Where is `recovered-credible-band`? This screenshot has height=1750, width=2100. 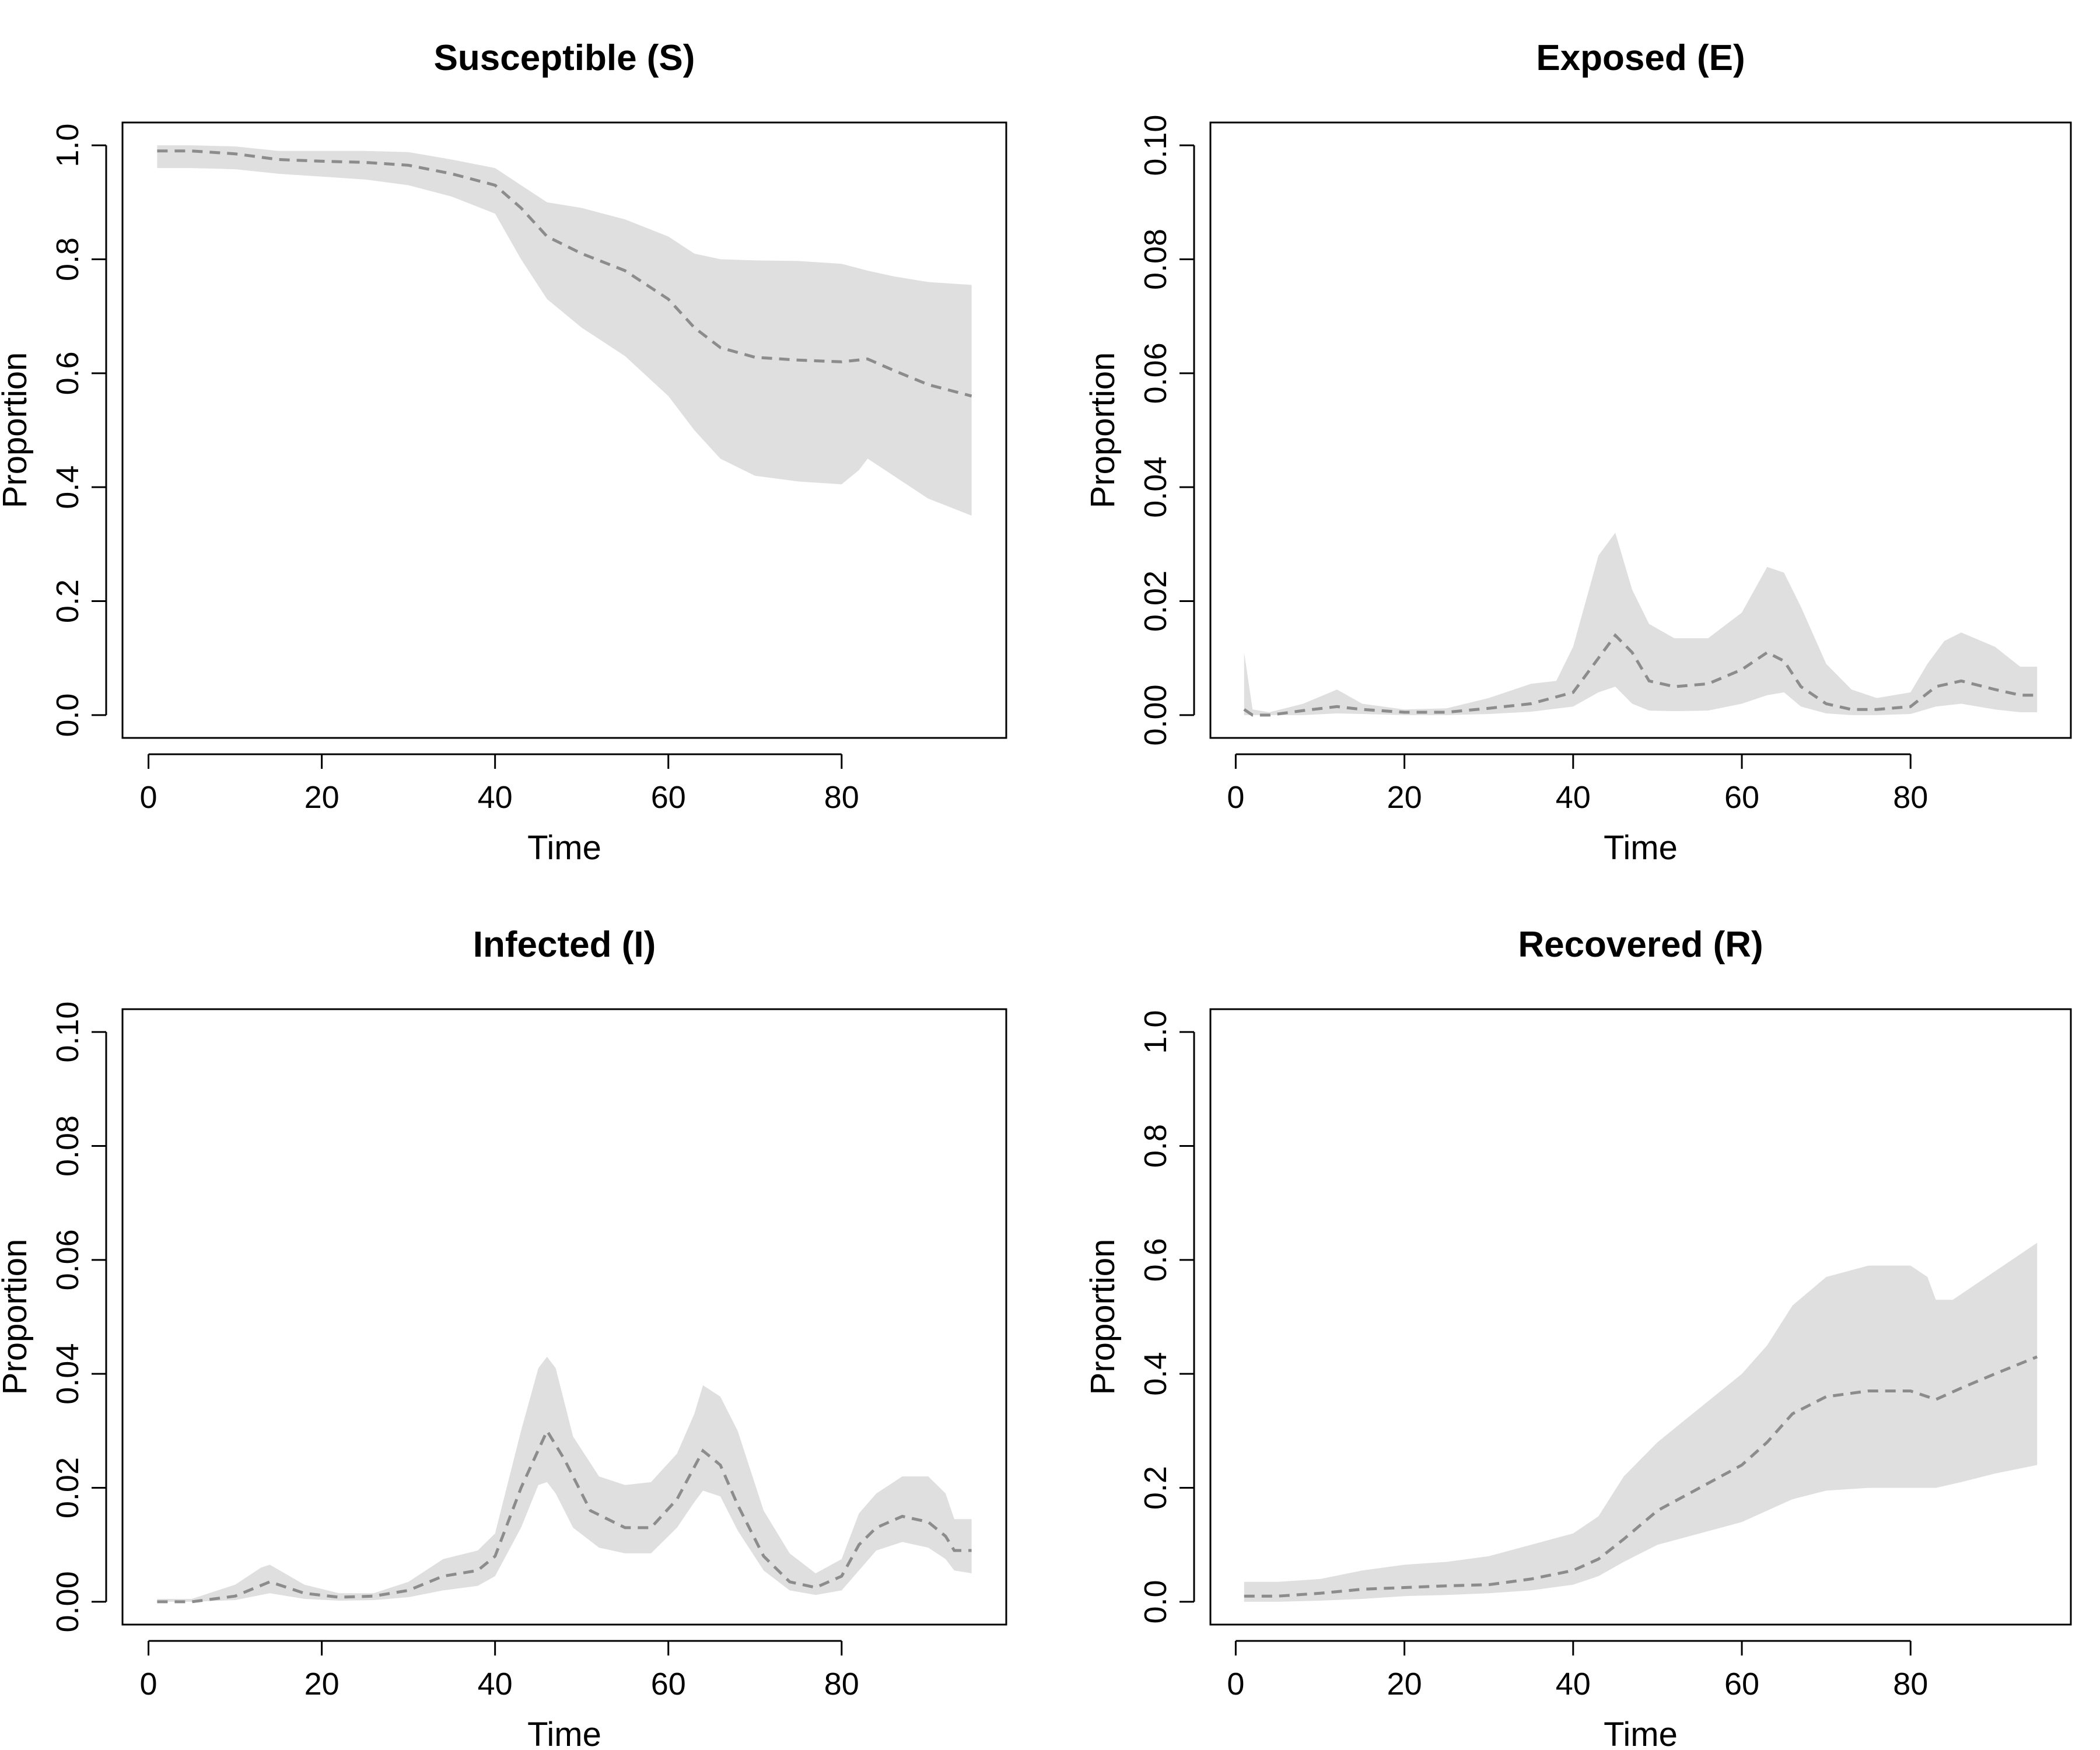
recovered-credible-band is located at coordinates (1641, 1422).